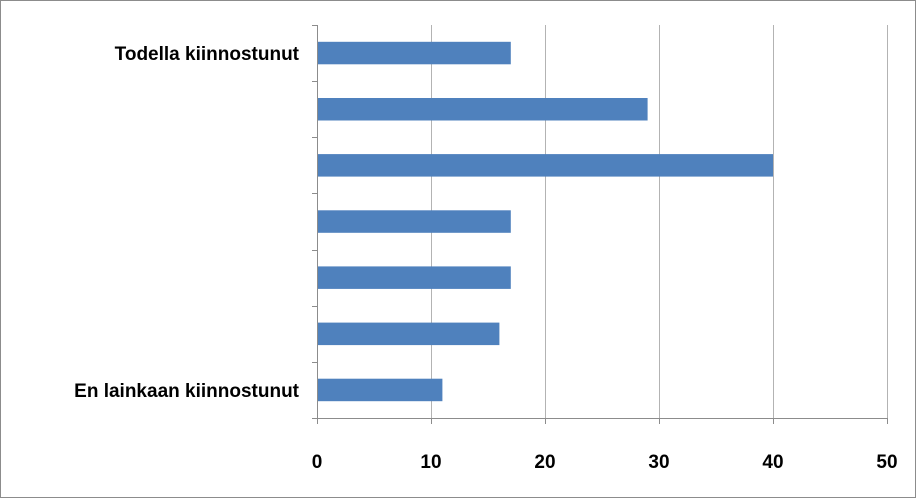  Describe the element at coordinates (430, 462) in the screenshot. I see `x-tick-label-10: 10` at that location.